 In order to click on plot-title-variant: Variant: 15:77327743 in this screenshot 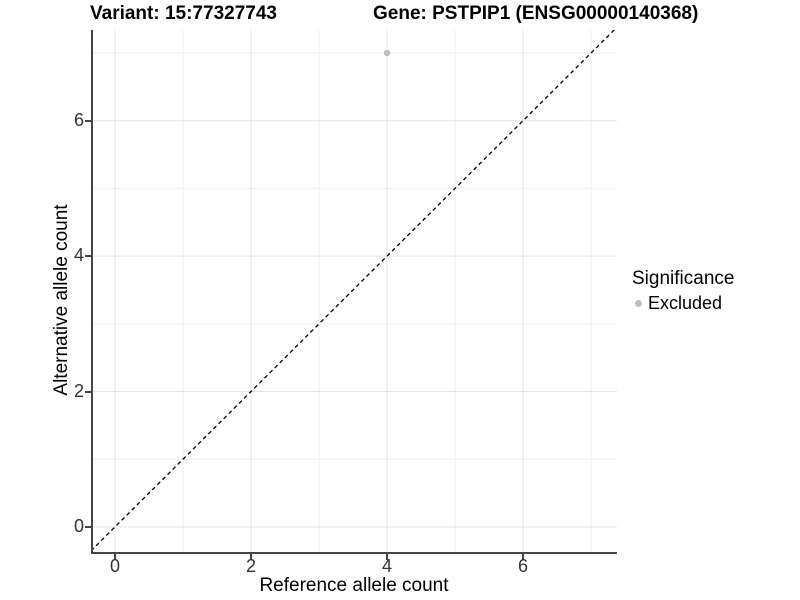, I will do `click(183, 13)`.